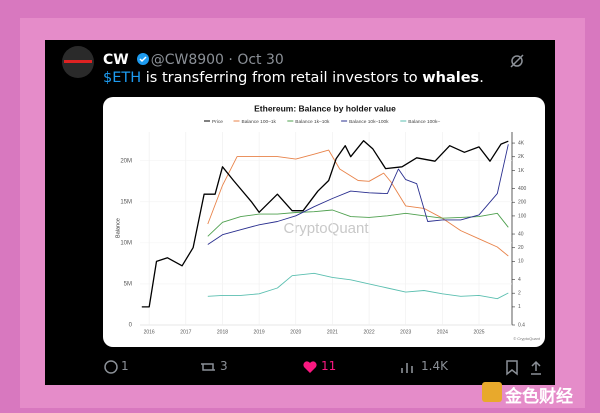 This screenshot has height=413, width=600. What do you see at coordinates (322, 381) in the screenshot?
I see `action-icons` at bounding box center [322, 381].